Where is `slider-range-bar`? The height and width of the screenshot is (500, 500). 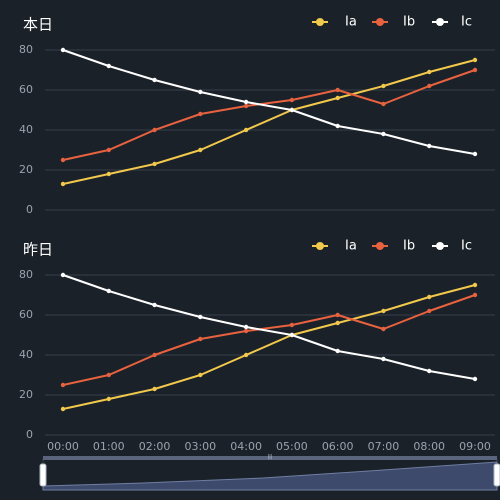 slider-range-bar is located at coordinates (270, 458).